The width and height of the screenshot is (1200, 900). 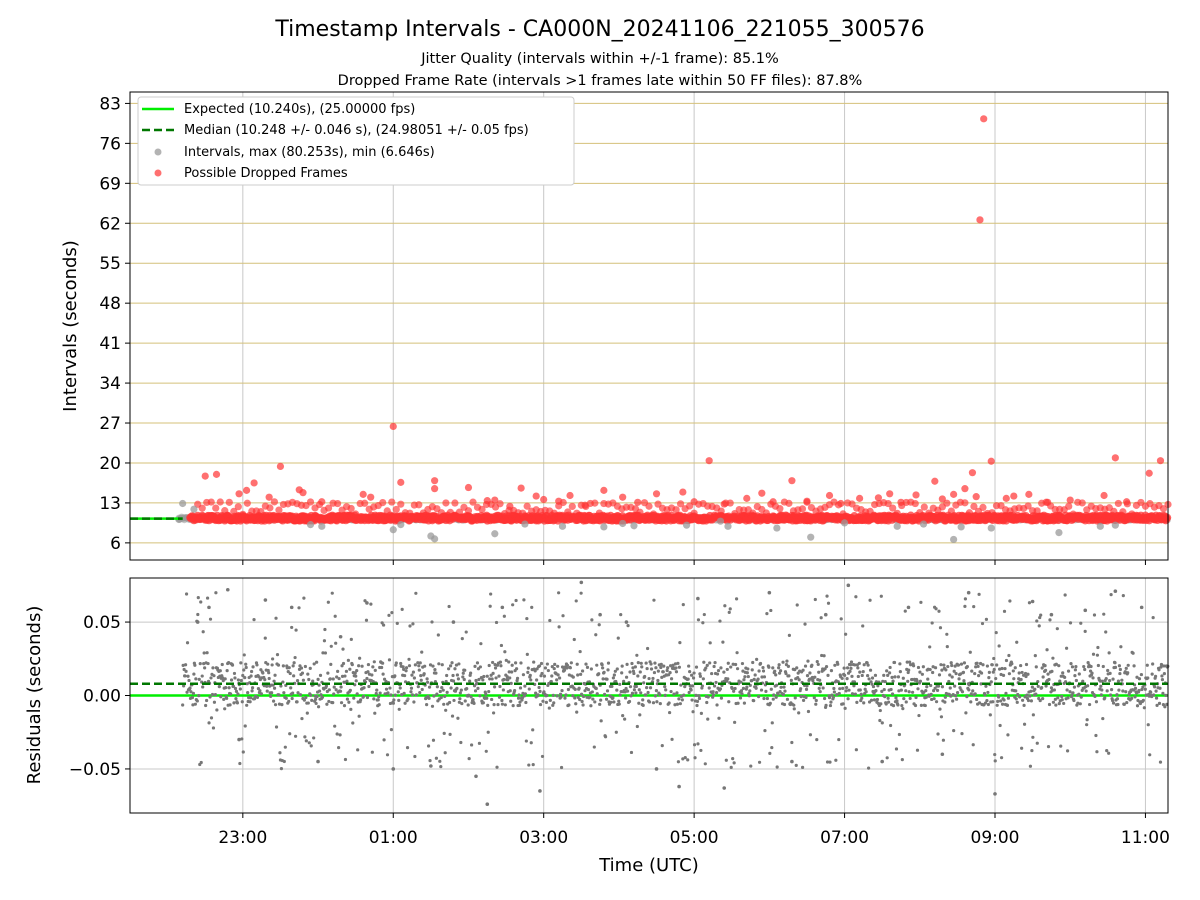 What do you see at coordinates (1167, 517) in the screenshot?
I see `dropped-band-point` at bounding box center [1167, 517].